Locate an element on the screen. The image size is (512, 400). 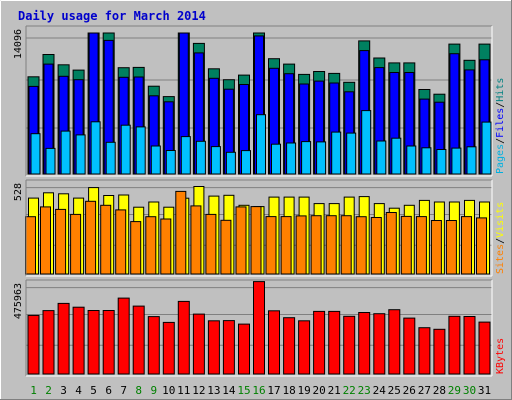
panel-bottom-legend: KBytes is located at coordinates (500, 356).